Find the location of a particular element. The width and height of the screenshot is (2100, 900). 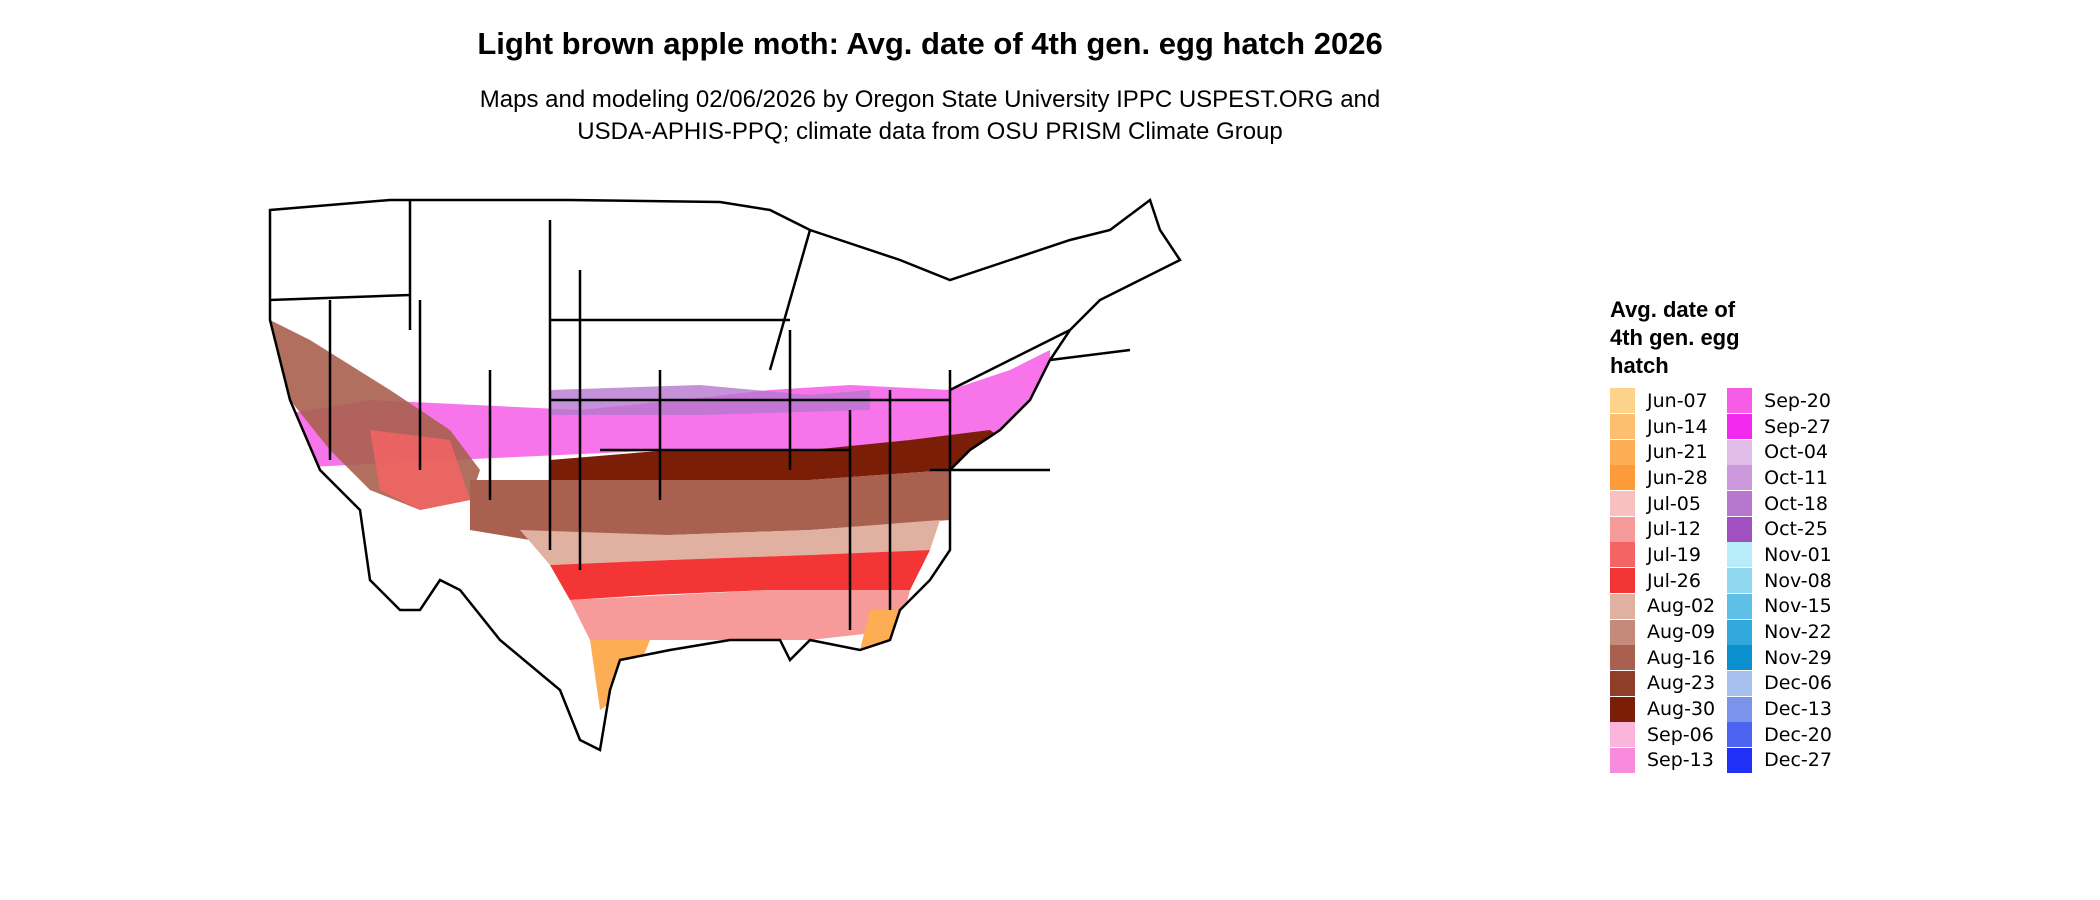

legend-item: Nov-29 is located at coordinates (1779, 658).